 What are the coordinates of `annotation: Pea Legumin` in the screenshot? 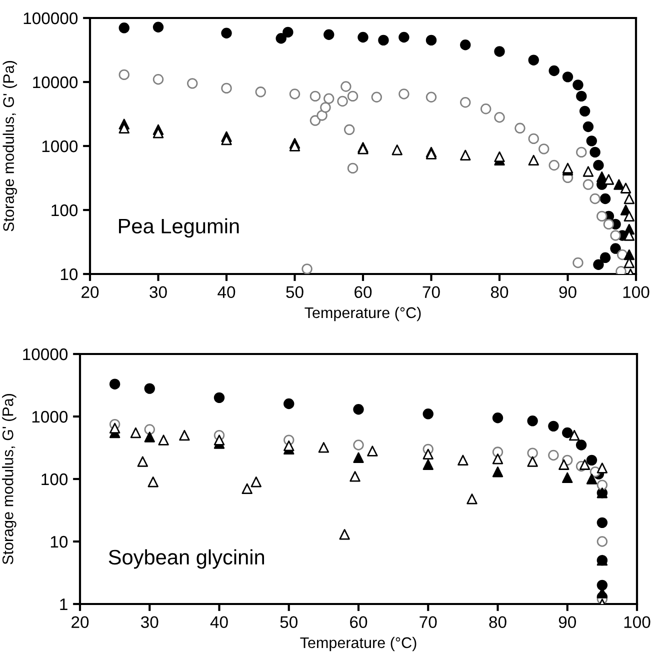 It's located at (179, 228).